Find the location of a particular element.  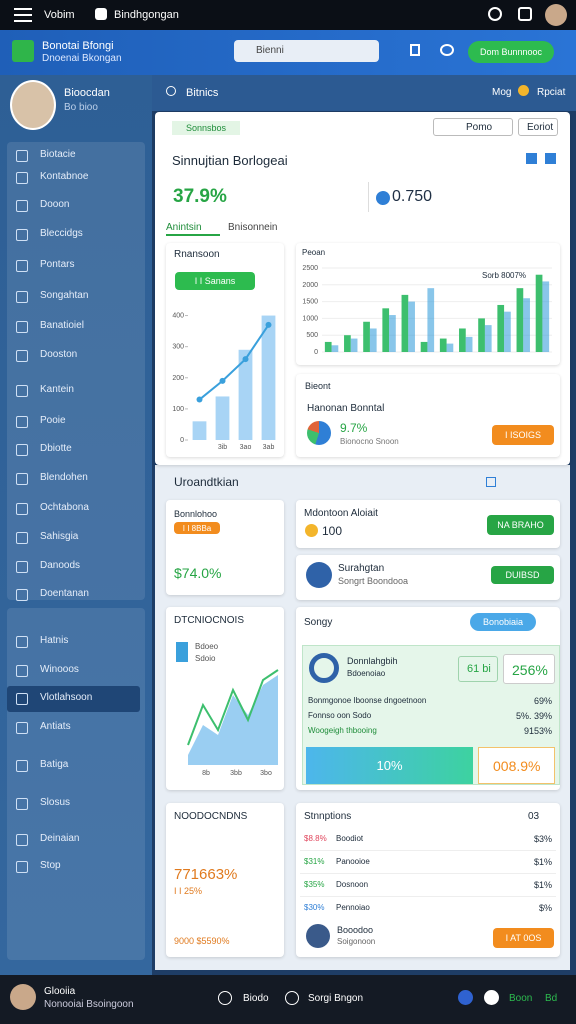

menu-item: Pontars is located at coordinates (45, 265).